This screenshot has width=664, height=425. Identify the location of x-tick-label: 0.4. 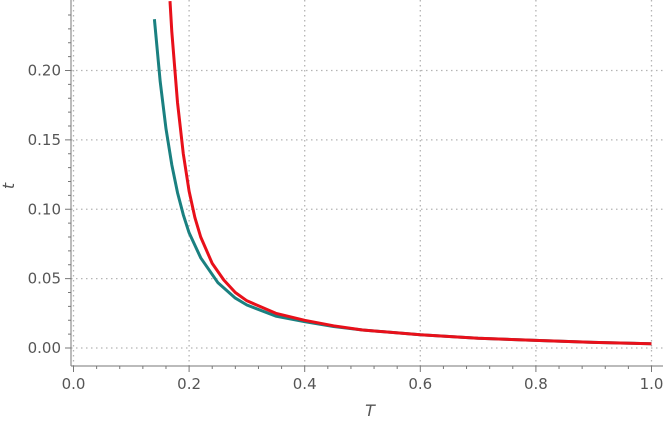
(305, 384).